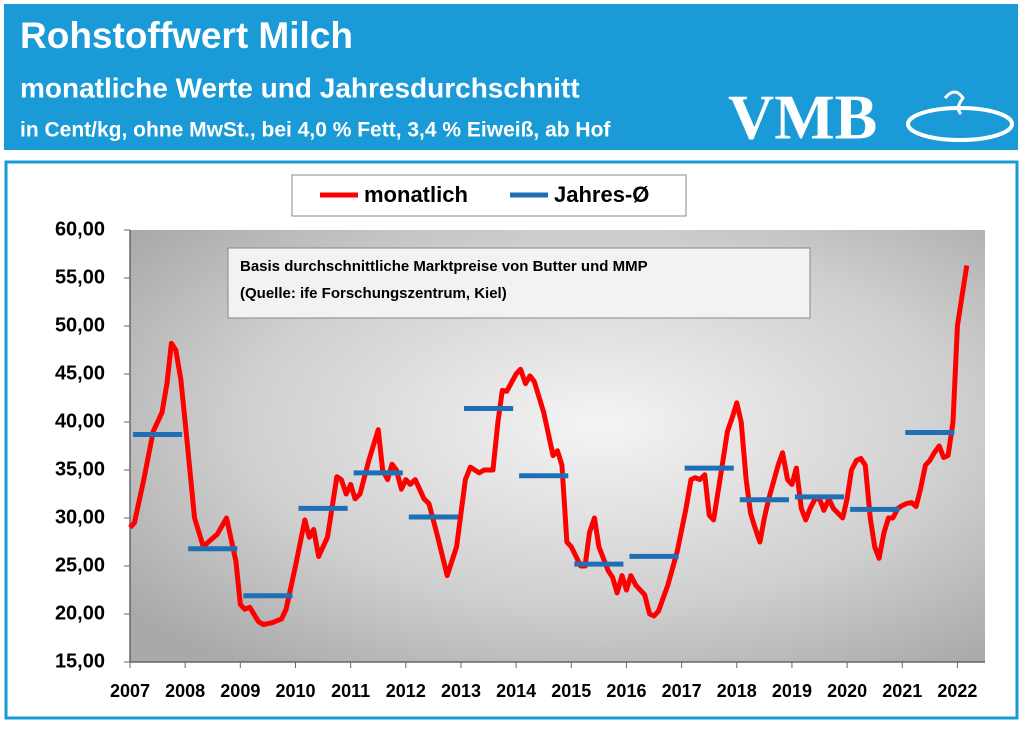  What do you see at coordinates (130, 691) in the screenshot?
I see `x-tick-label: 2007` at bounding box center [130, 691].